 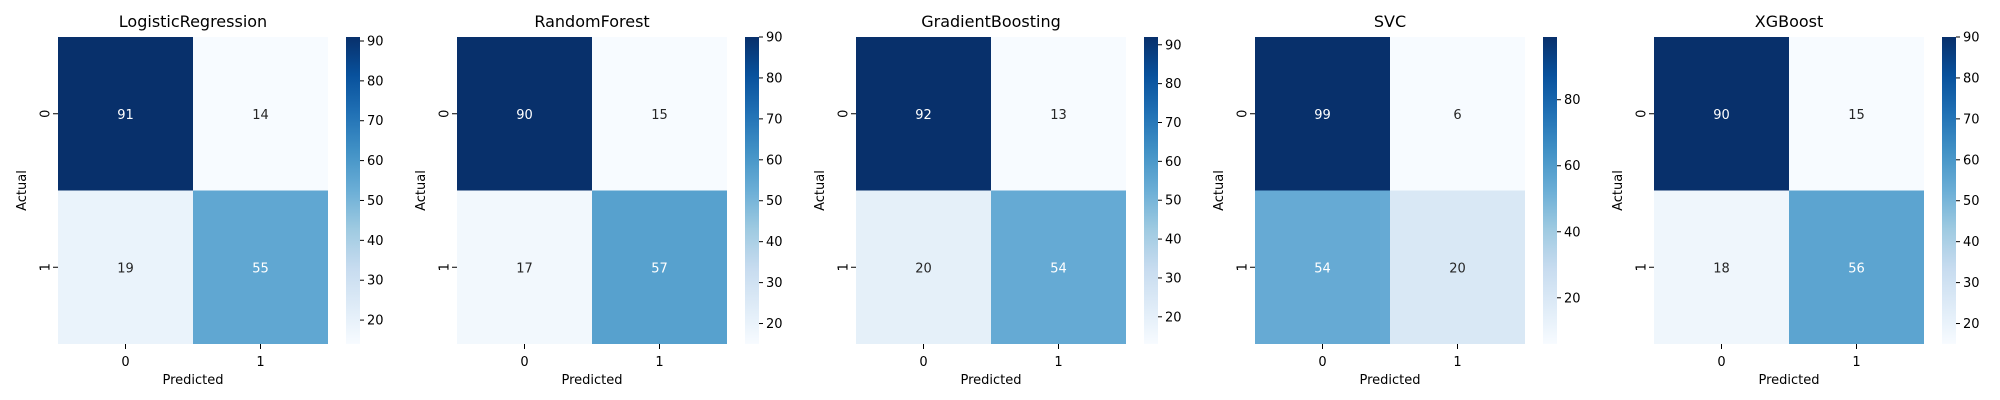 What do you see at coordinates (1789, 21) in the screenshot?
I see `chart-title: XGBoost` at bounding box center [1789, 21].